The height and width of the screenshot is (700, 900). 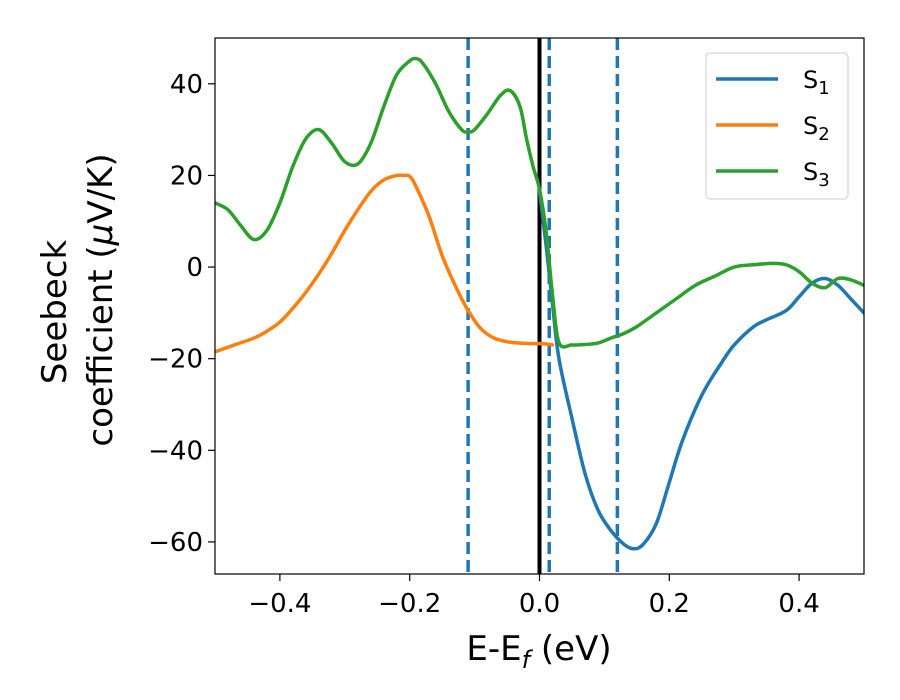 I want to click on x-tick-label: 0.4, so click(x=798, y=604).